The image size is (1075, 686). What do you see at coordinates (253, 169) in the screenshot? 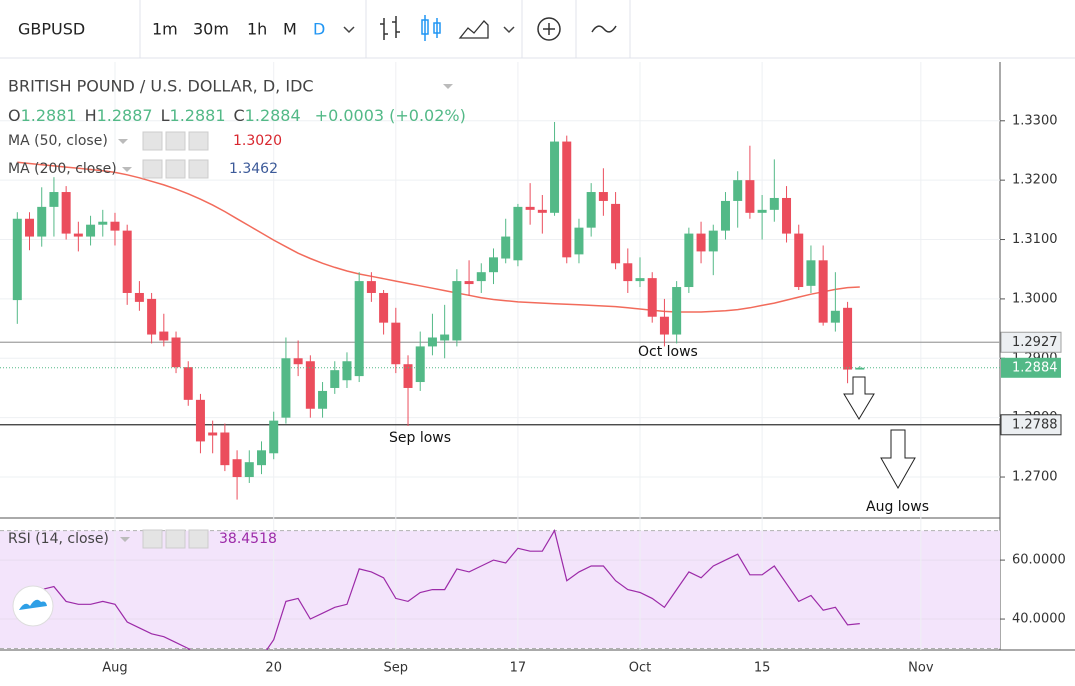
I see `ma-value: 1.3462` at bounding box center [253, 169].